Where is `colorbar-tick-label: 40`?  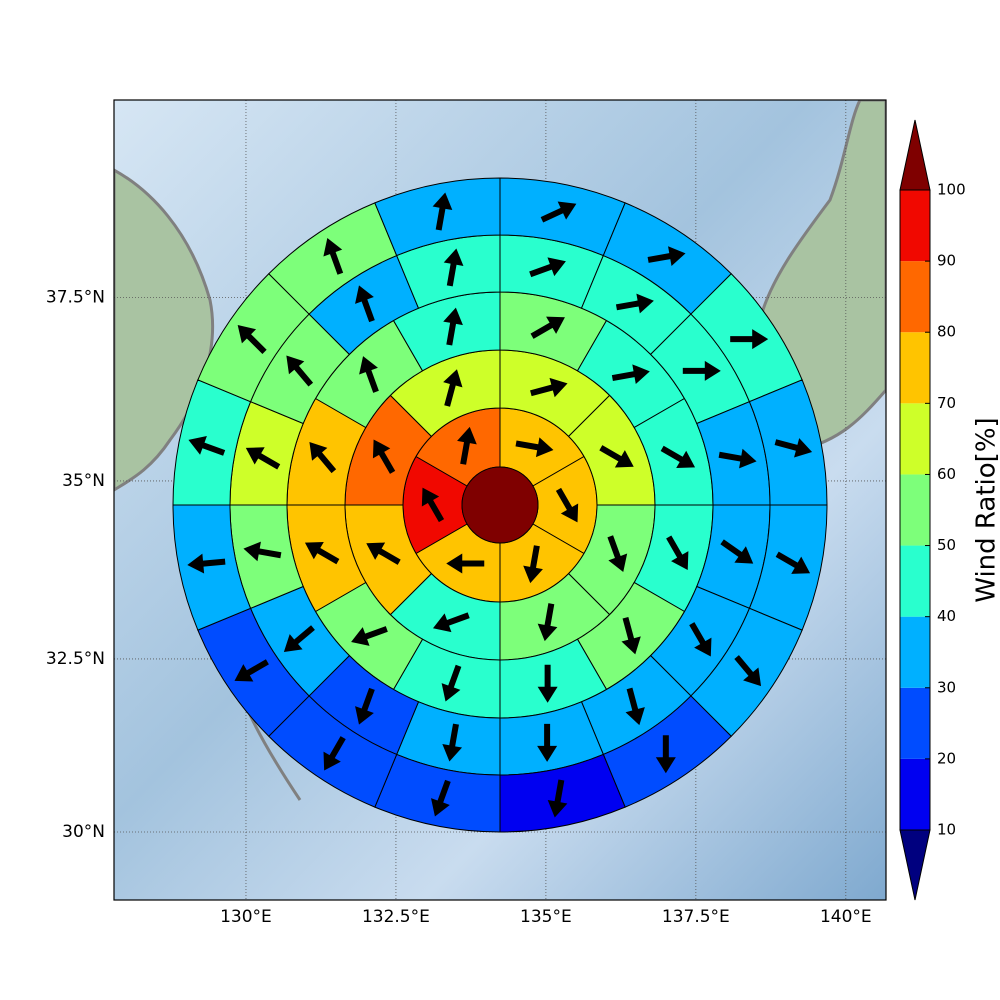
colorbar-tick-label: 40 is located at coordinates (946, 616).